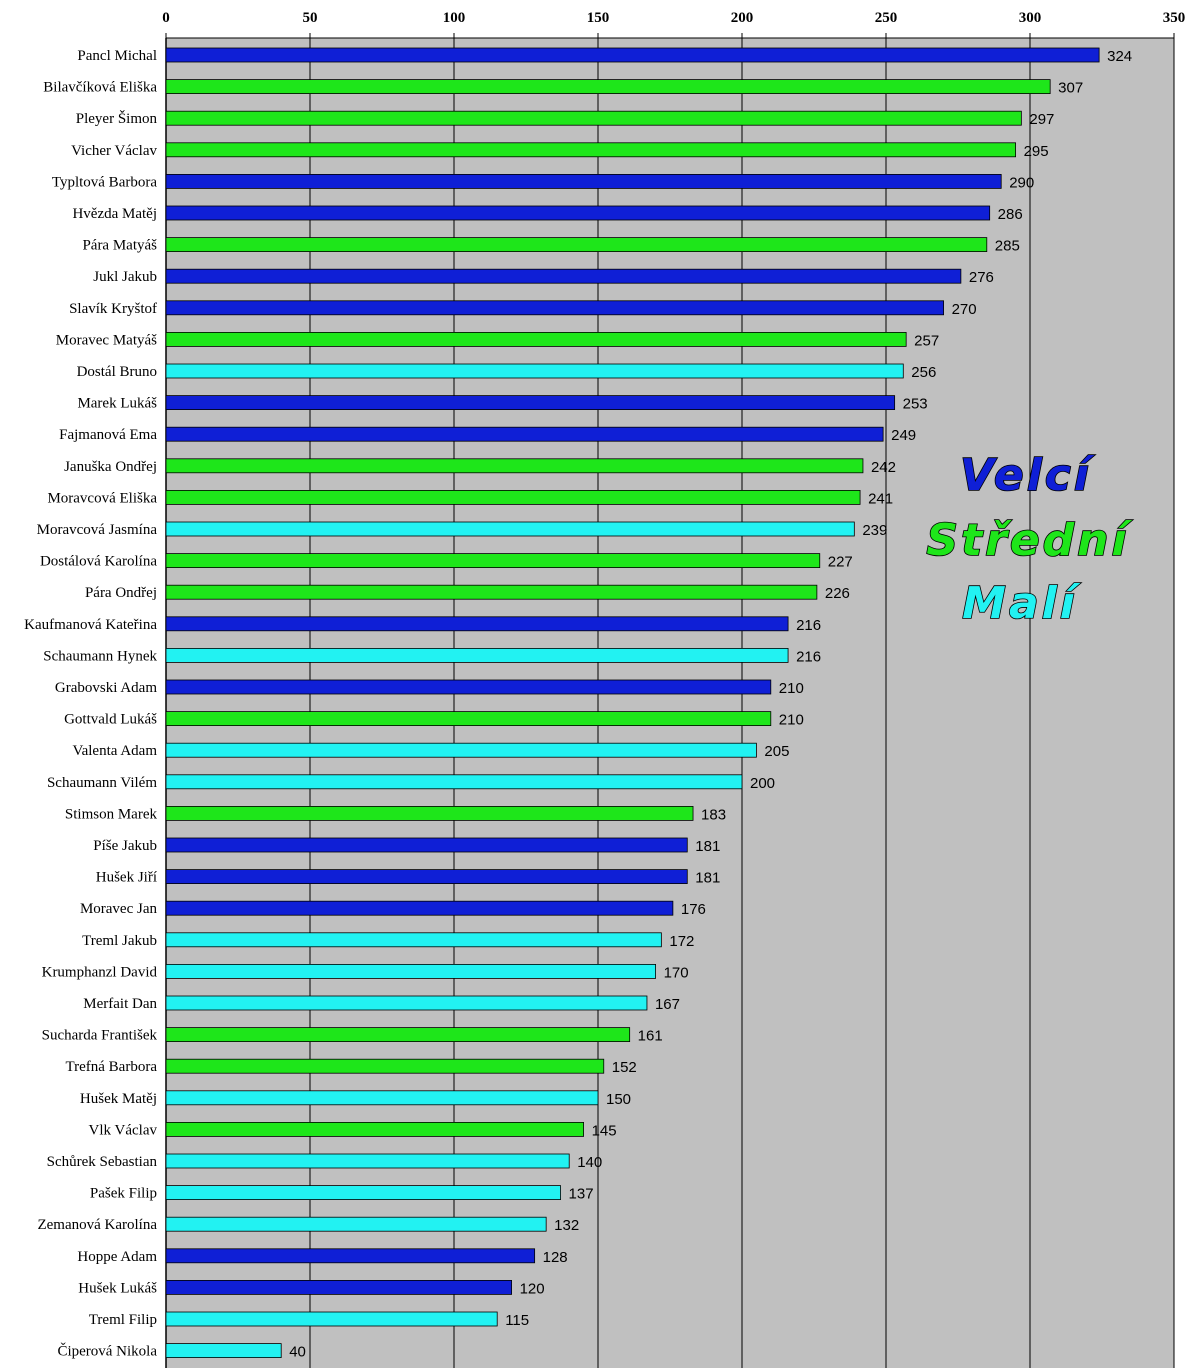  What do you see at coordinates (90, 625) in the screenshot?
I see `category-label: Kaufmanová Kateřina` at bounding box center [90, 625].